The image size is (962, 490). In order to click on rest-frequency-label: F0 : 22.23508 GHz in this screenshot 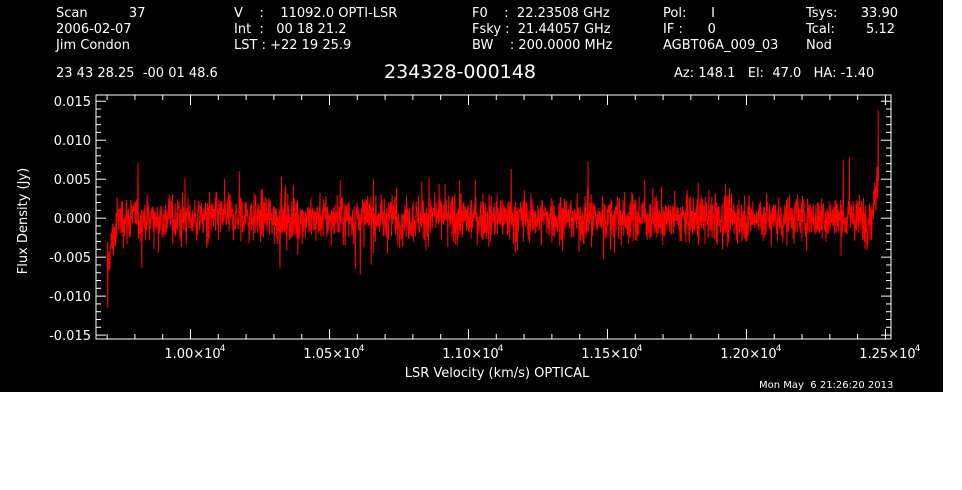, I will do `click(541, 13)`.